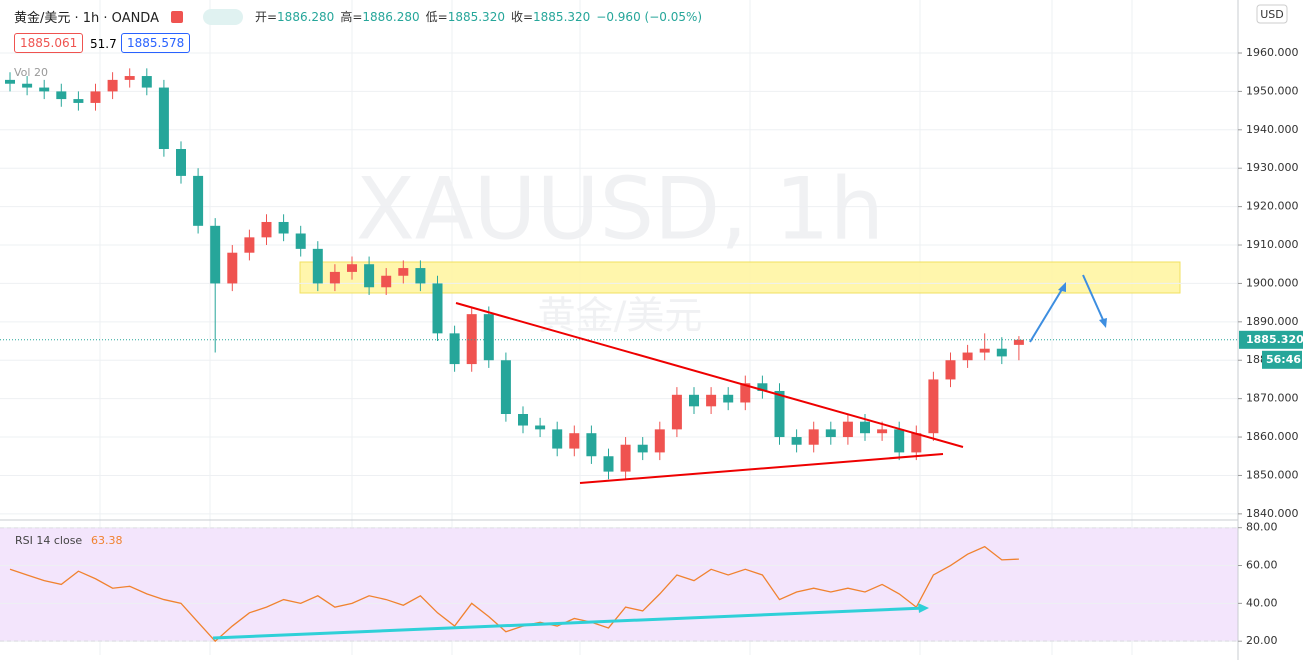  I want to click on y-tick-label: 40.00, so click(1262, 602).